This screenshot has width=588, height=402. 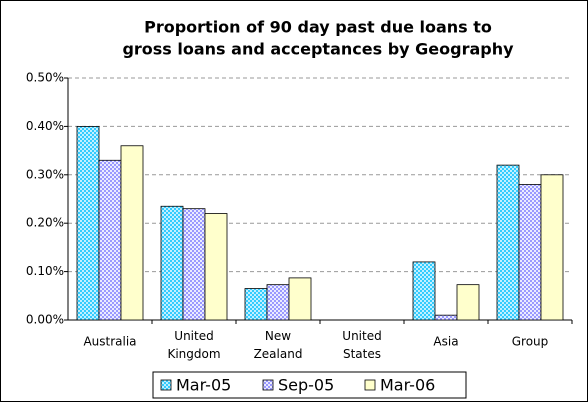 What do you see at coordinates (530, 342) in the screenshot?
I see `x-tick-label: Group` at bounding box center [530, 342].